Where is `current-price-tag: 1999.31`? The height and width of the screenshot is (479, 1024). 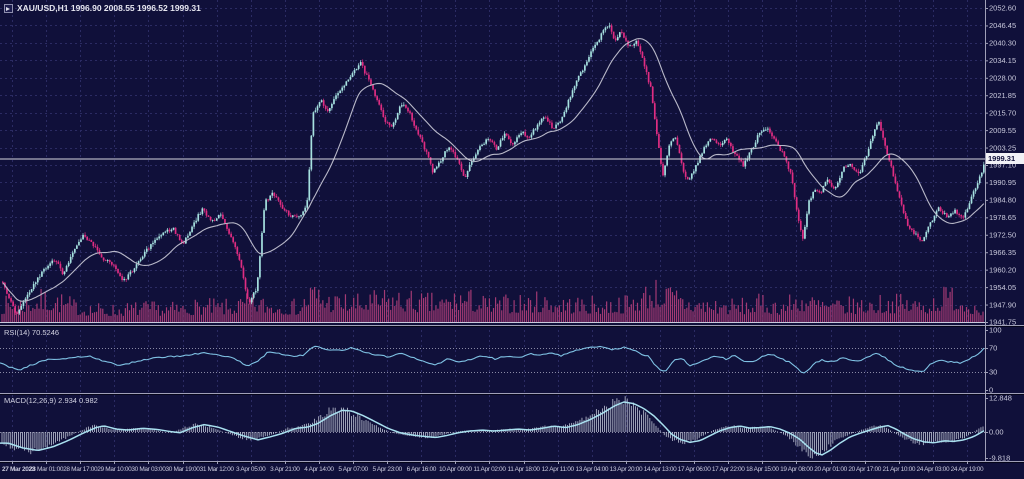 current-price-tag: 1999.31 is located at coordinates (1005, 158).